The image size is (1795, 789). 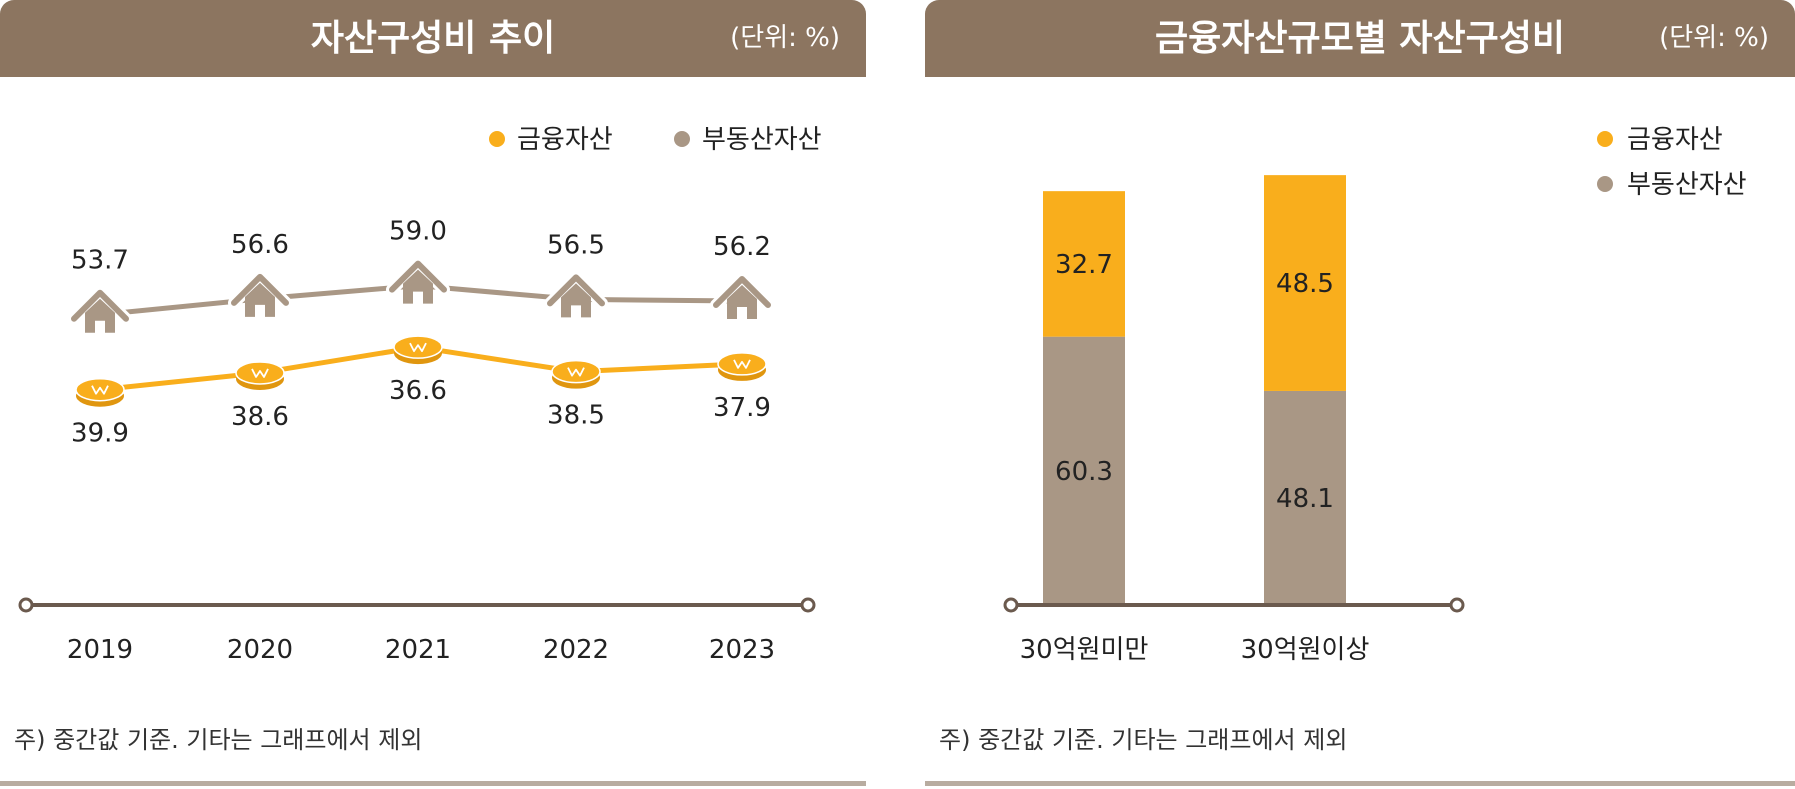 I want to click on trend-chart-bottom-rule, so click(x=433, y=783).